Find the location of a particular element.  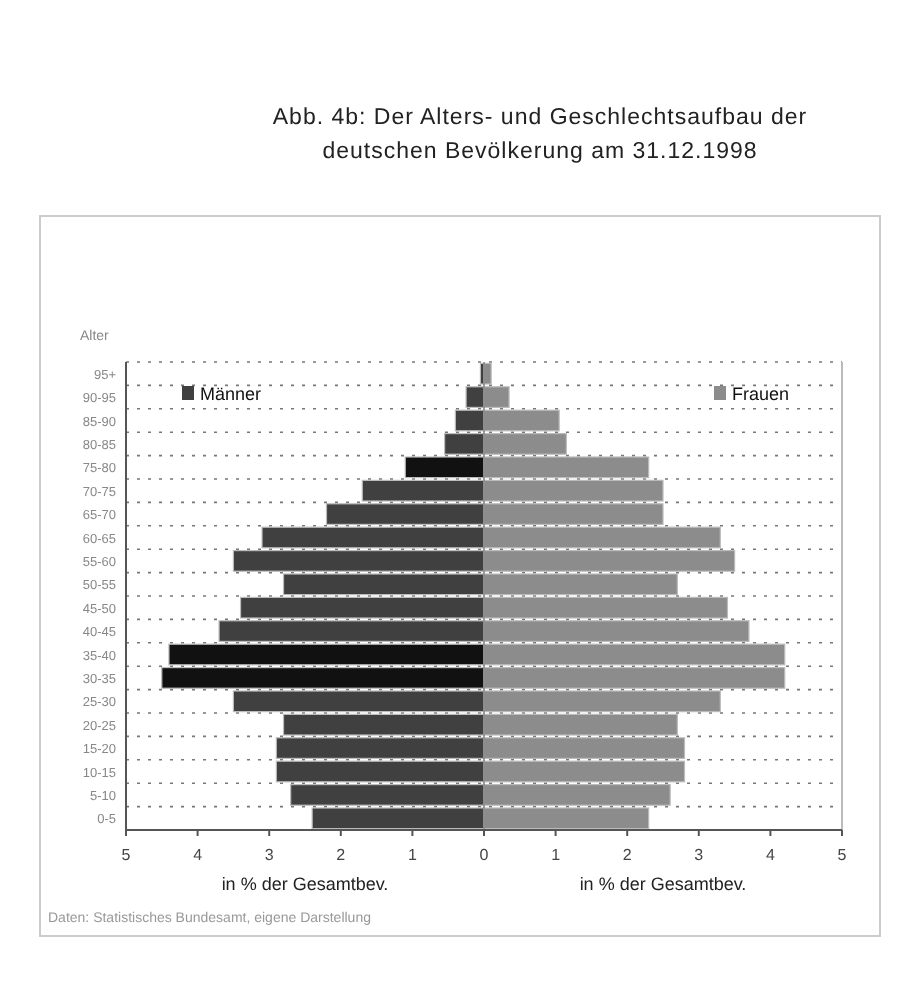

x-tick-label: 0 is located at coordinates (484, 855).